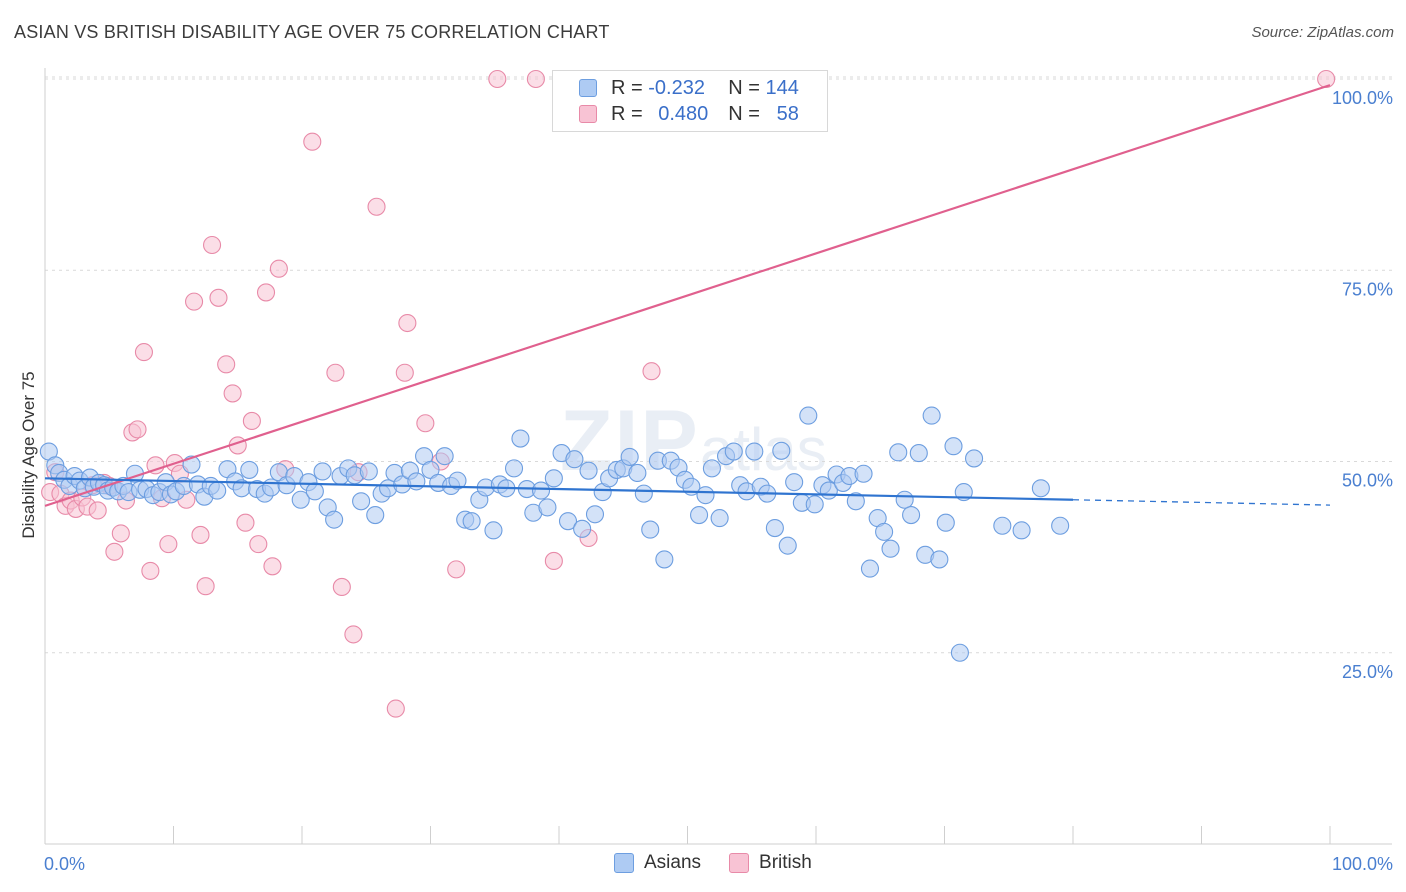 The height and width of the screenshot is (892, 1406). I want to click on y-tick-label: 75.0%, so click(1367, 289).